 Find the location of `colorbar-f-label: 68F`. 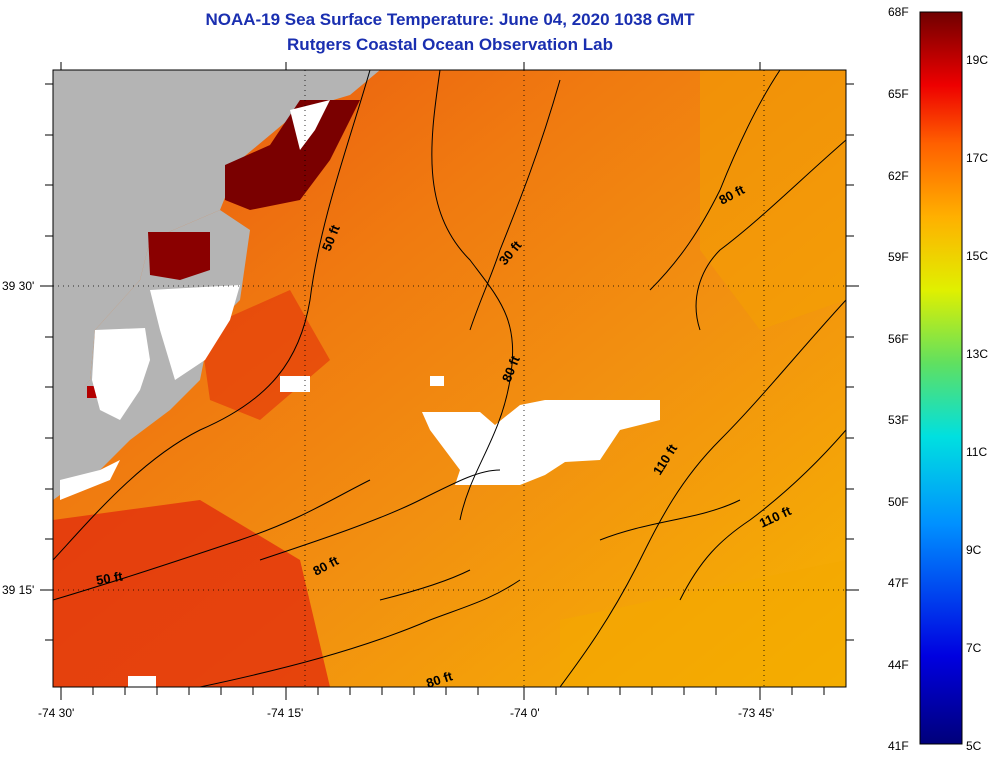

colorbar-f-label: 68F is located at coordinates (898, 12).